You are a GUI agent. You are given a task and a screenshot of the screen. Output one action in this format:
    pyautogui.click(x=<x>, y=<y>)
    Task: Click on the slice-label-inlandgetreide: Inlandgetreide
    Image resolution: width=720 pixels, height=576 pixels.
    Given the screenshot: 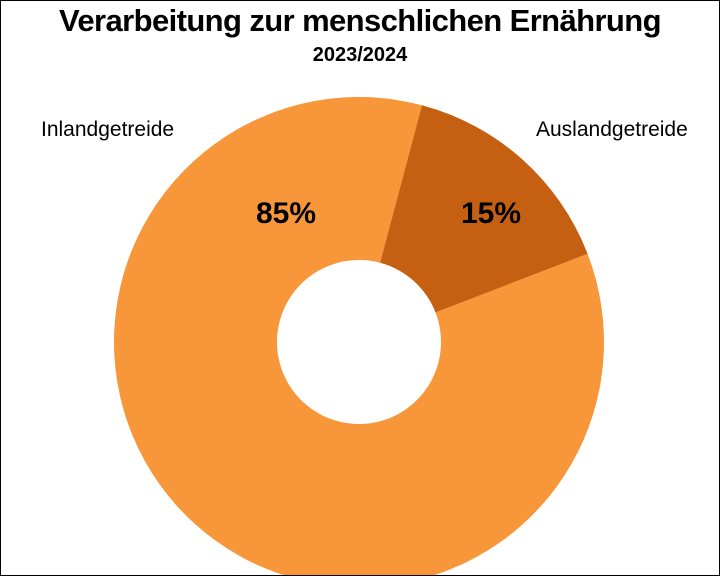 What is the action you would take?
    pyautogui.click(x=108, y=129)
    